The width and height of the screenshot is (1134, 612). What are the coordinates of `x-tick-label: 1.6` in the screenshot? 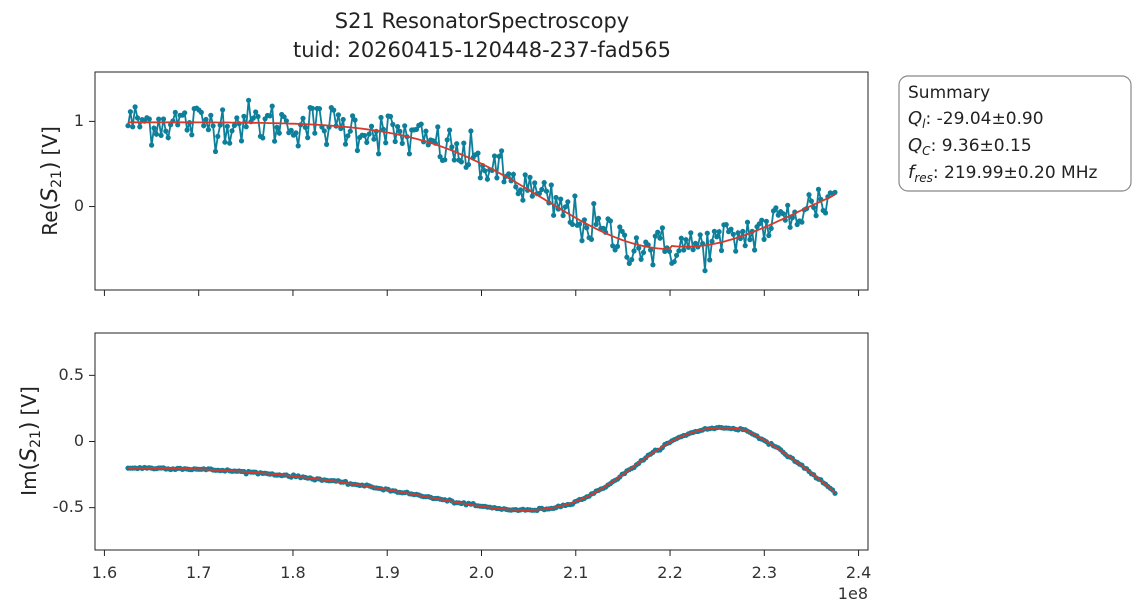 It's located at (104, 572).